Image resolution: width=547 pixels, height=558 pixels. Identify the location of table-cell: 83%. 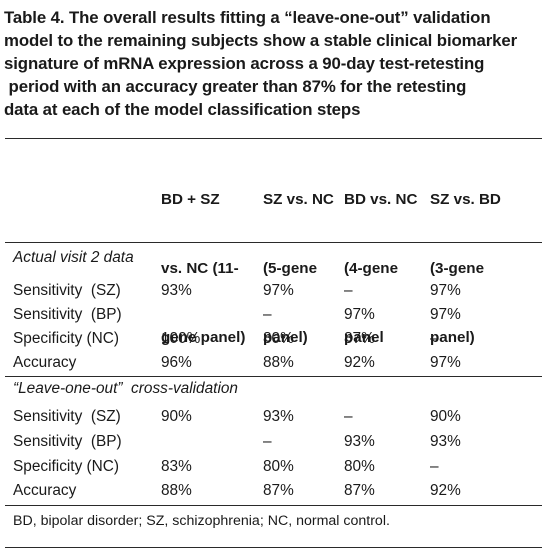
(176, 466).